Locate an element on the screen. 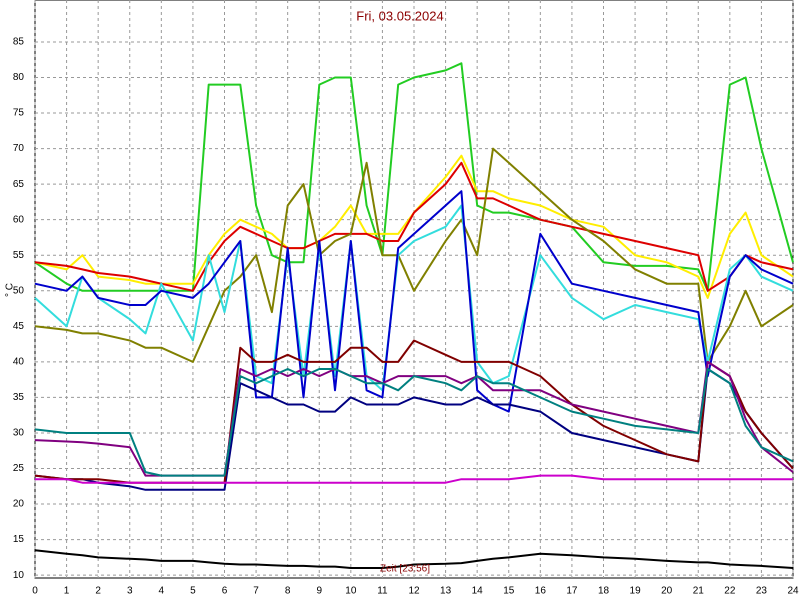 The image size is (800, 600). x-tick-label: 5 is located at coordinates (193, 591).